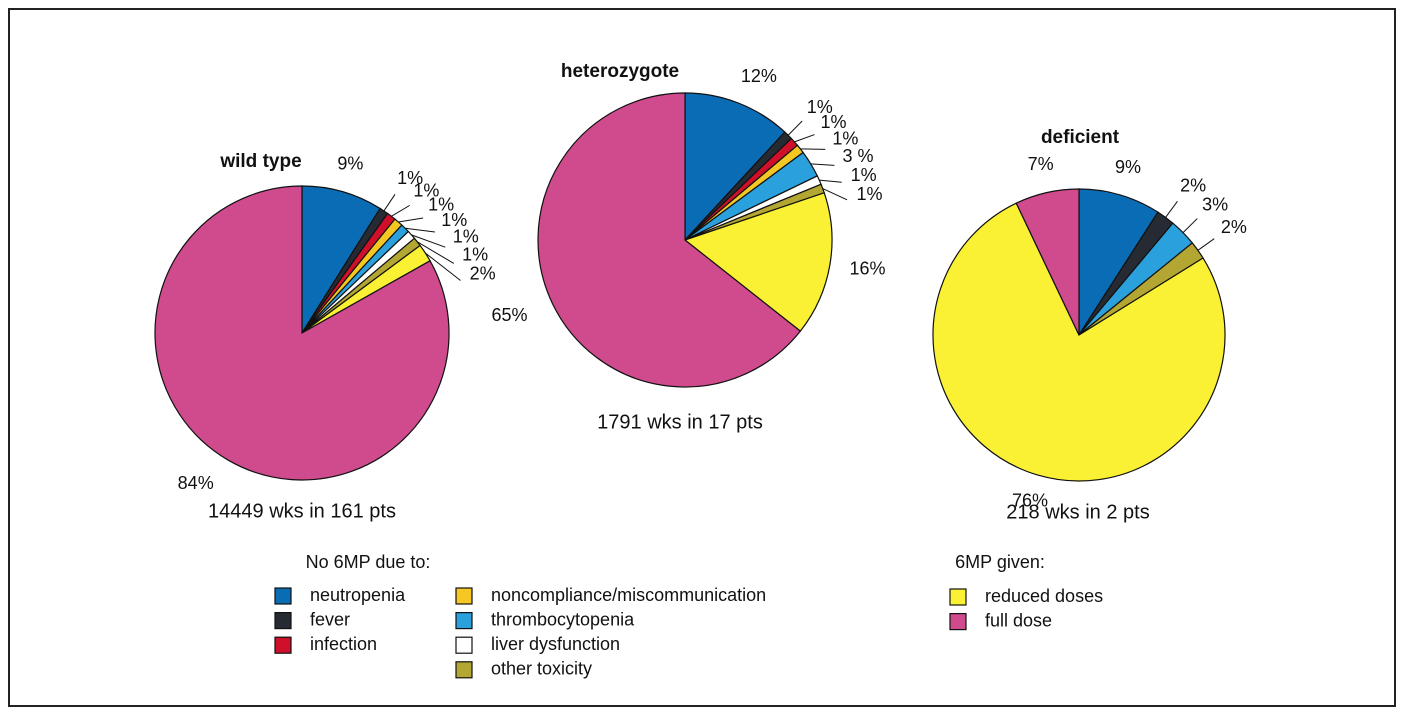 The image size is (1405, 713). I want to click on value-label: 7%, so click(1041, 164).